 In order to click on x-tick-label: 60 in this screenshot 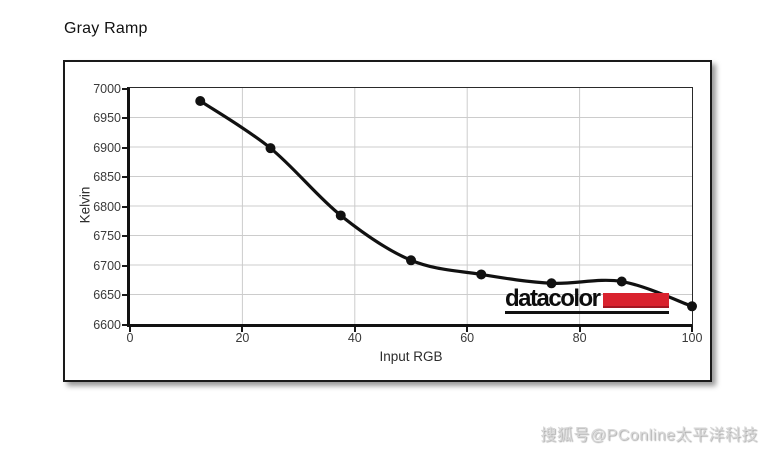, I will do `click(467, 338)`.